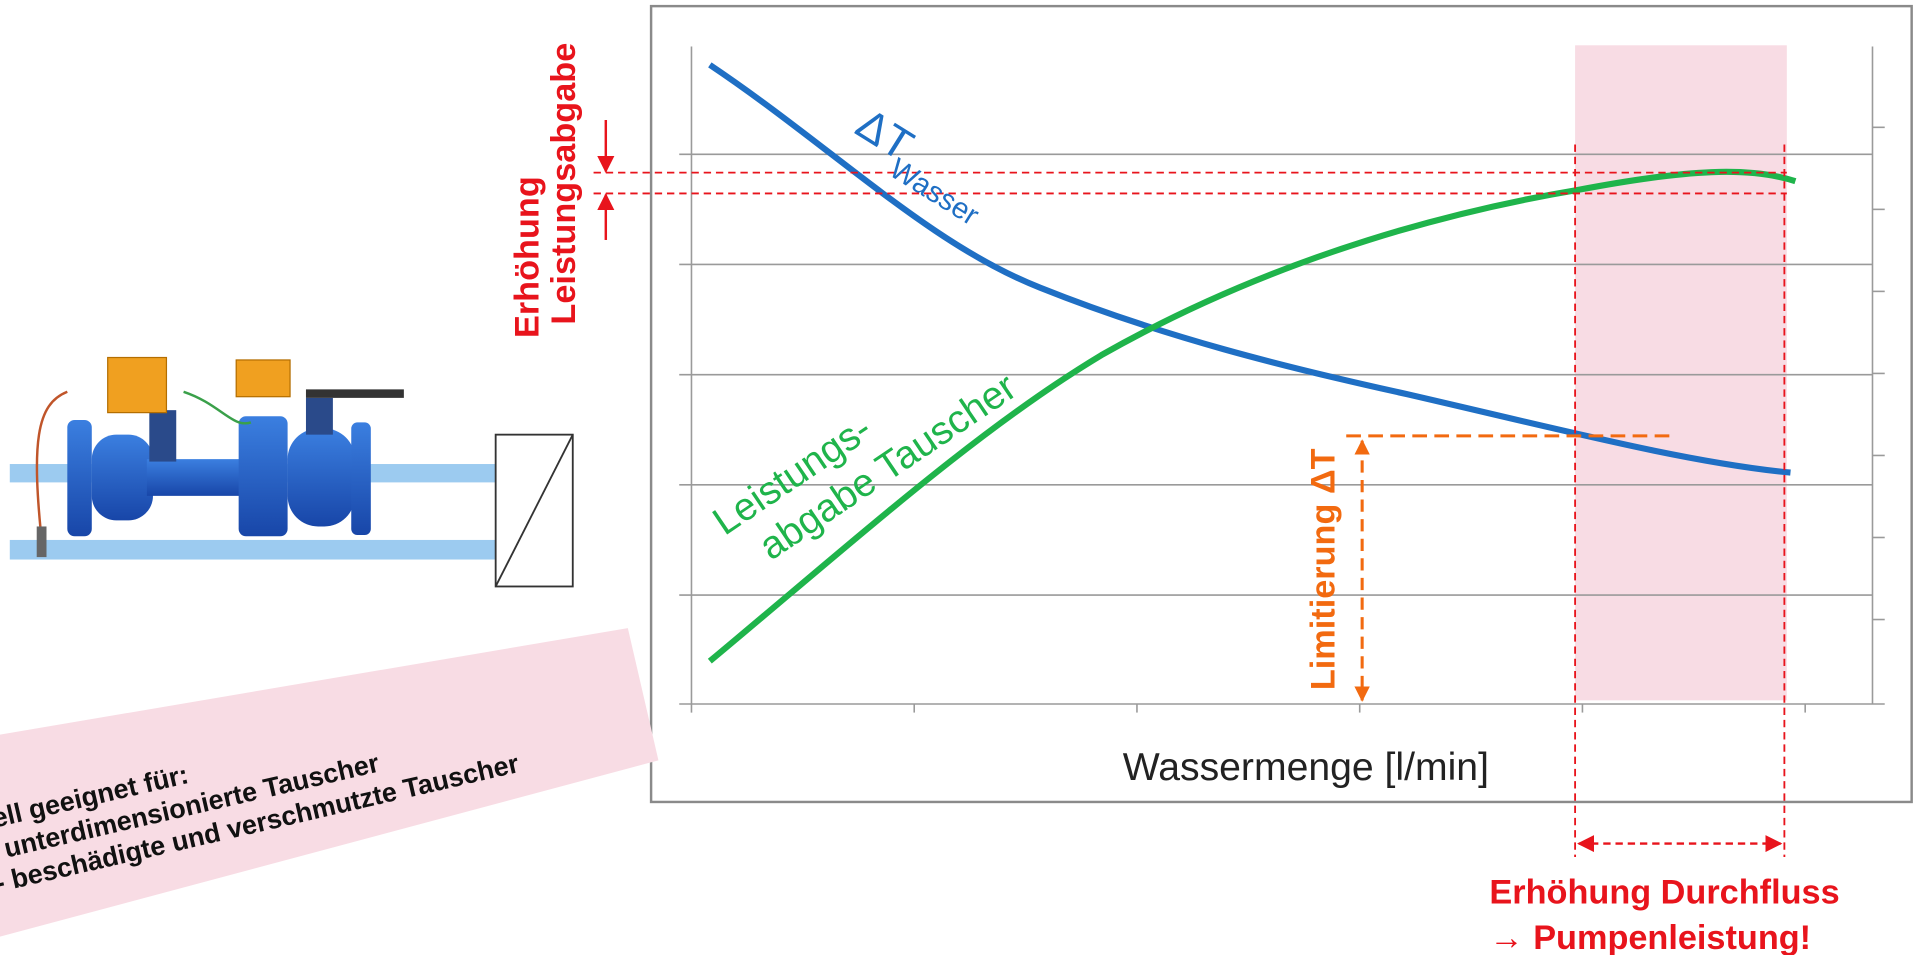  What do you see at coordinates (1664, 893) in the screenshot?
I see `increase-flow: Erhöhung Durchfluss` at bounding box center [1664, 893].